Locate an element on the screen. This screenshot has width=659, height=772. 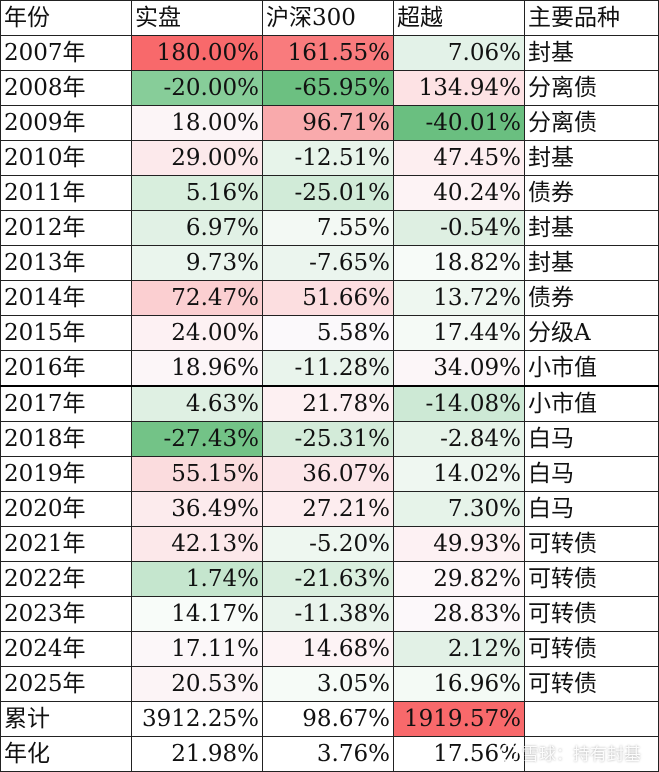
table-row: 2012年 6.97% 7.55% -0.54% 封基 is located at coordinates (329, 228).